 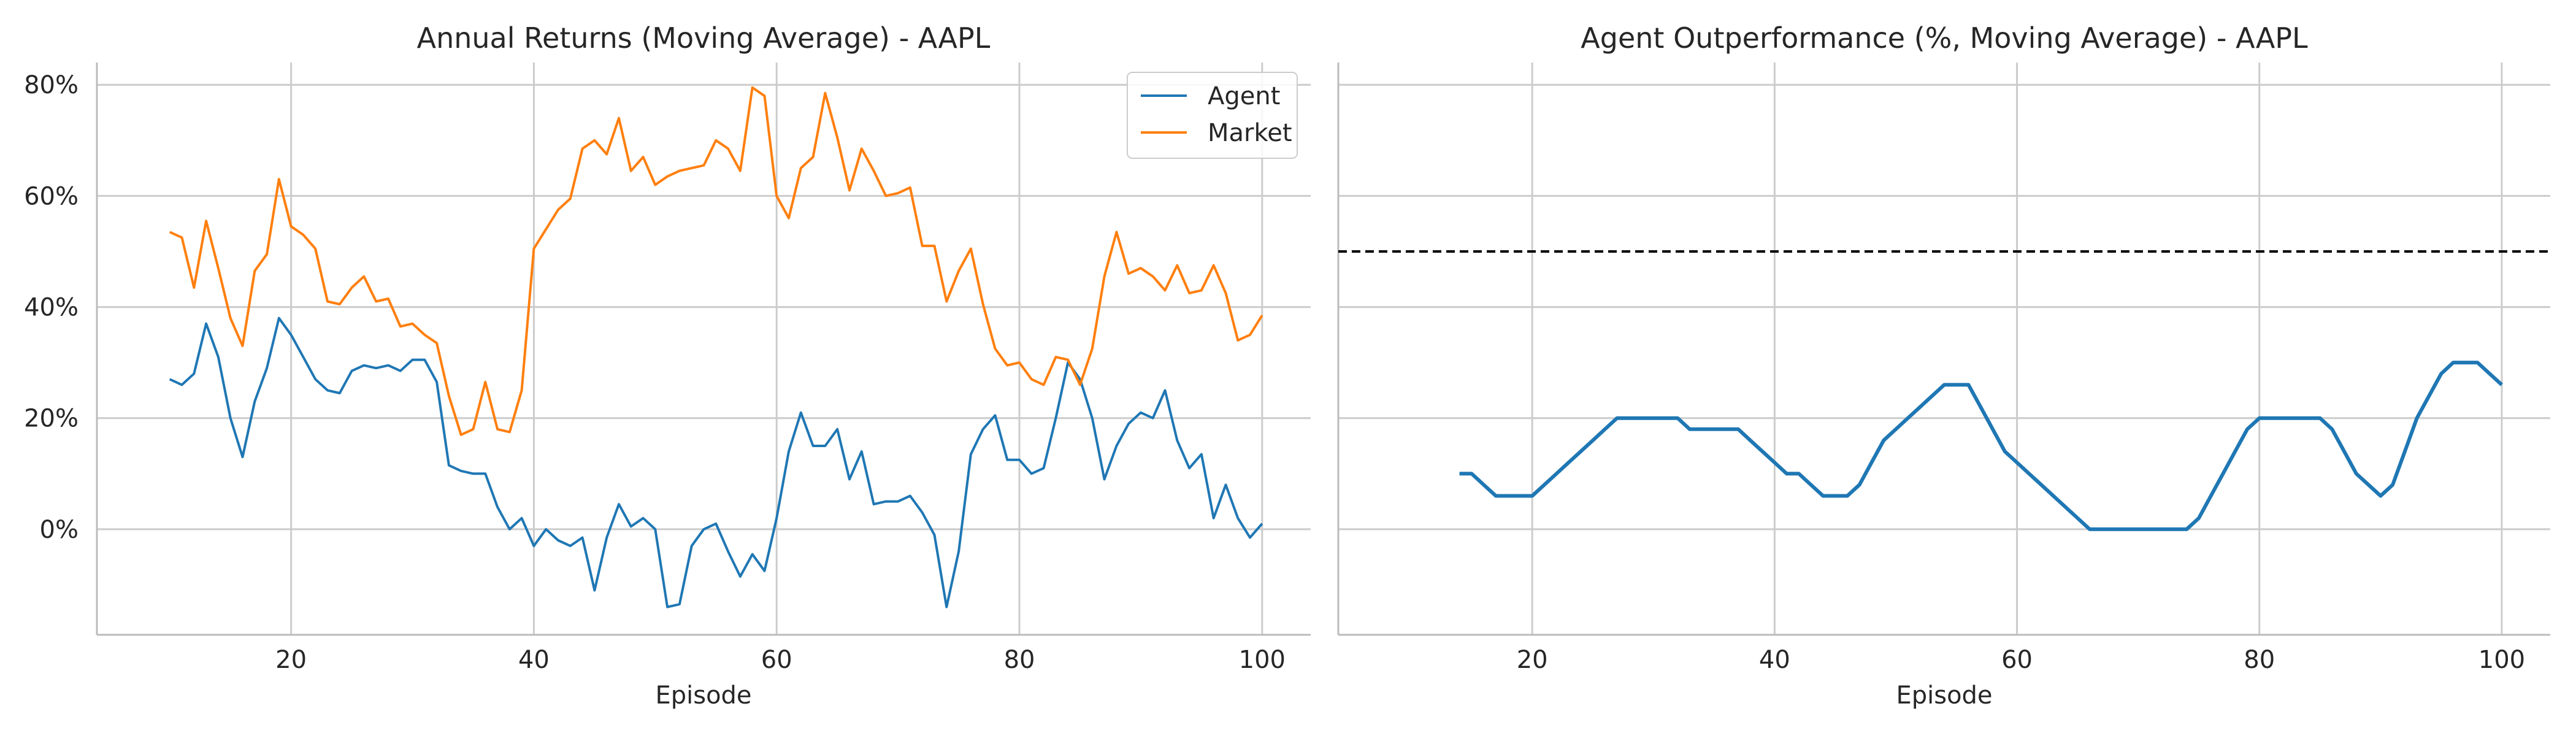 I want to click on y-tick-label: 40%, so click(x=51, y=308).